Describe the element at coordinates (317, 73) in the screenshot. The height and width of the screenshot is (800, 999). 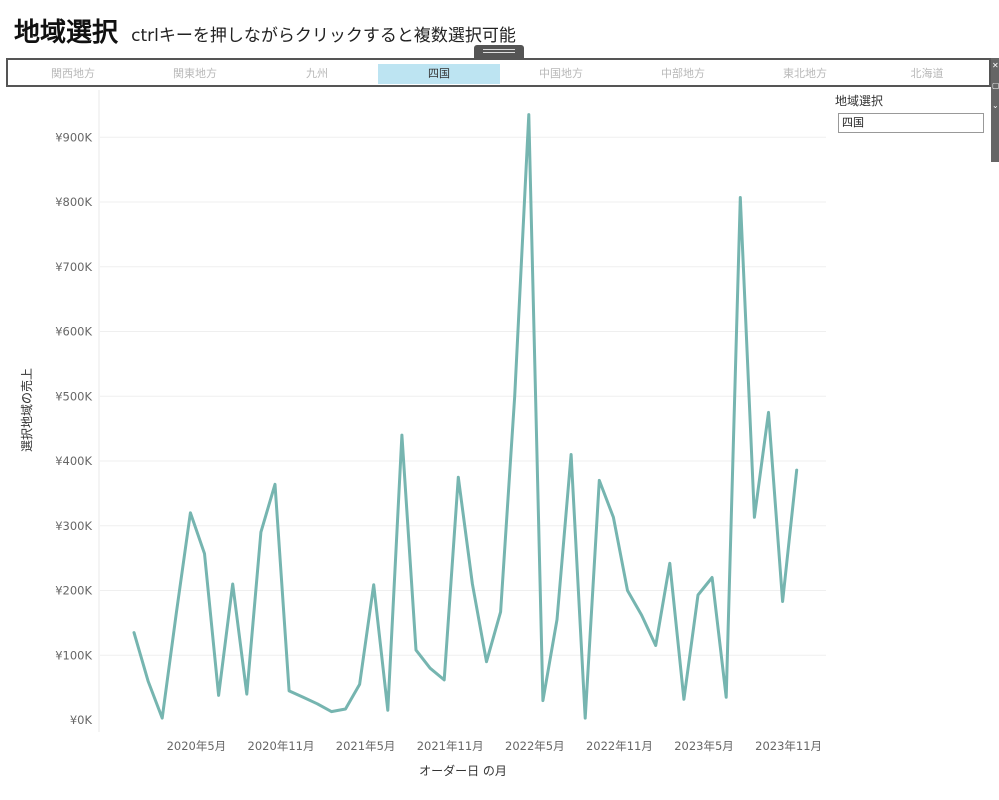
I see `filter-item-kyushu: 九州` at that location.